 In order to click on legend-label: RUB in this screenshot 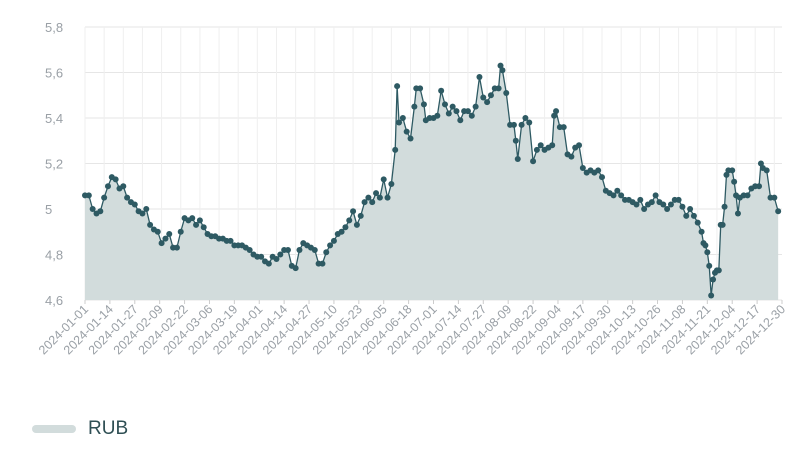, I will do `click(108, 428)`.